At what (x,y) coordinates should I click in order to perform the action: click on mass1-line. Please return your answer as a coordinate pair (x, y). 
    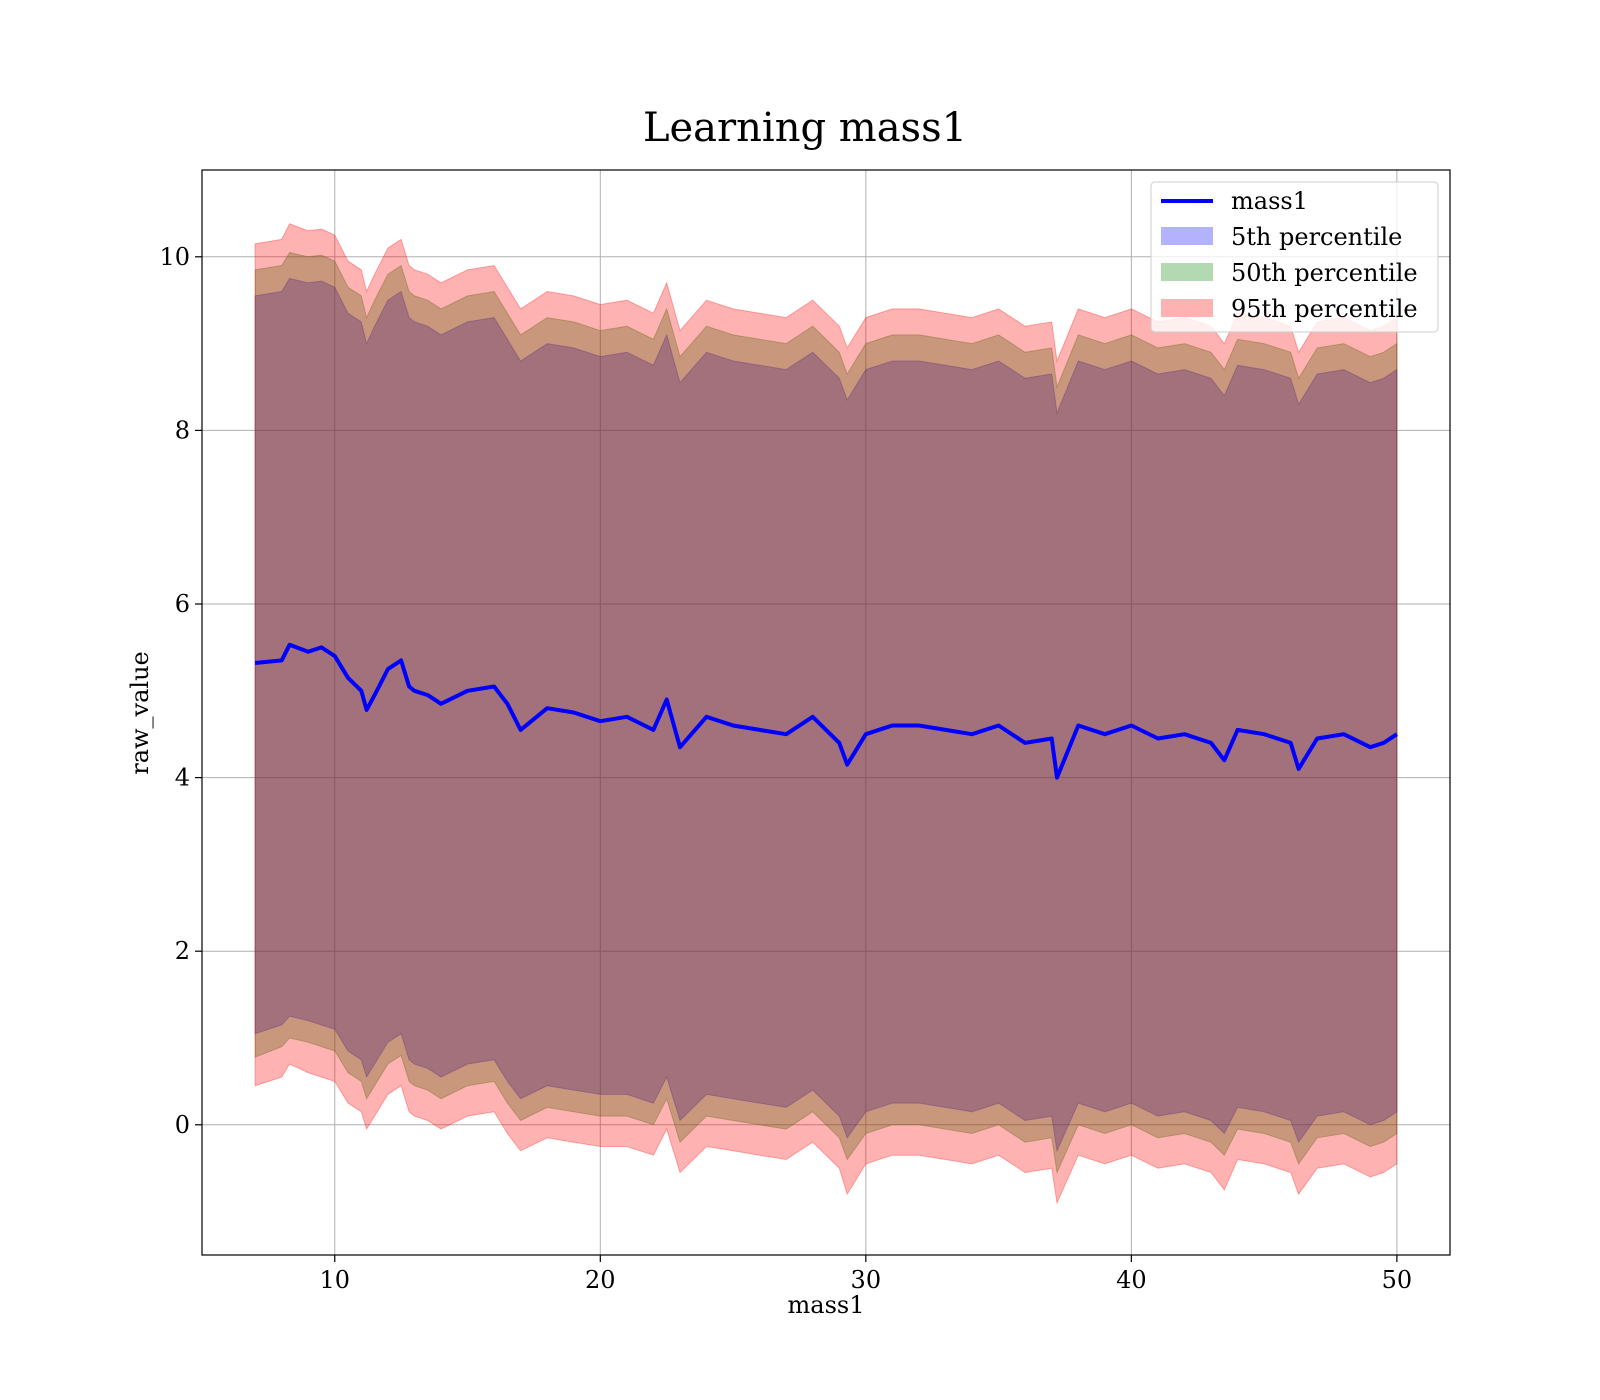
    Looking at the image, I should click on (826, 711).